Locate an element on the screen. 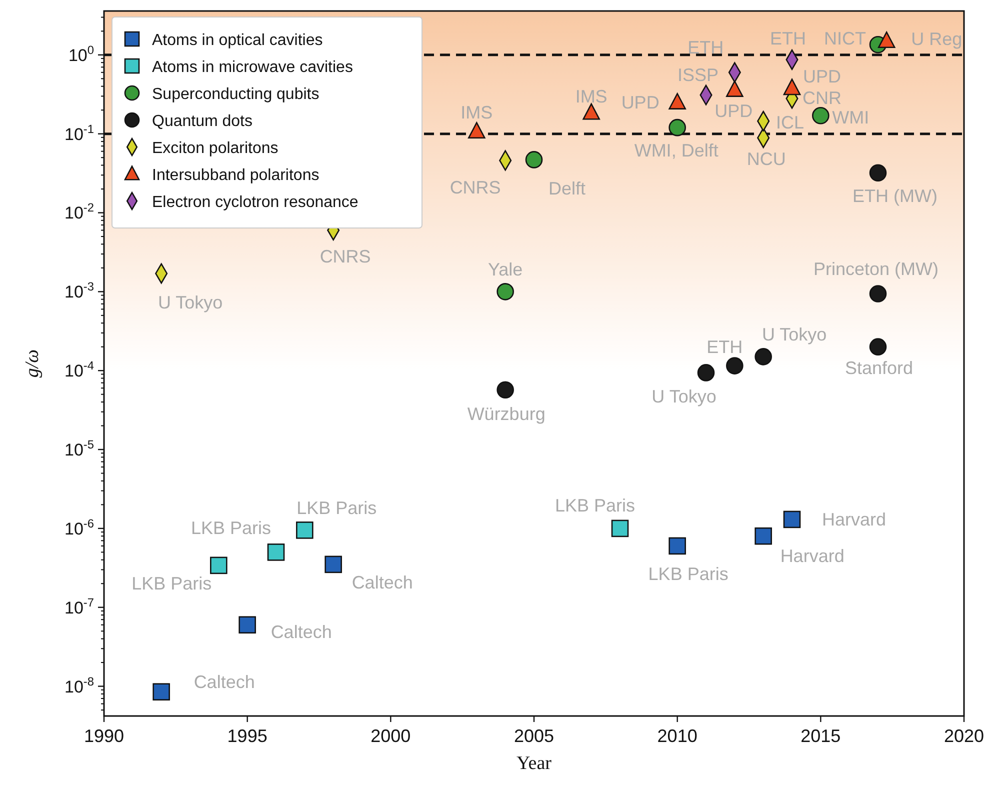  legend-label: Atoms in optical cavities is located at coordinates (237, 40).